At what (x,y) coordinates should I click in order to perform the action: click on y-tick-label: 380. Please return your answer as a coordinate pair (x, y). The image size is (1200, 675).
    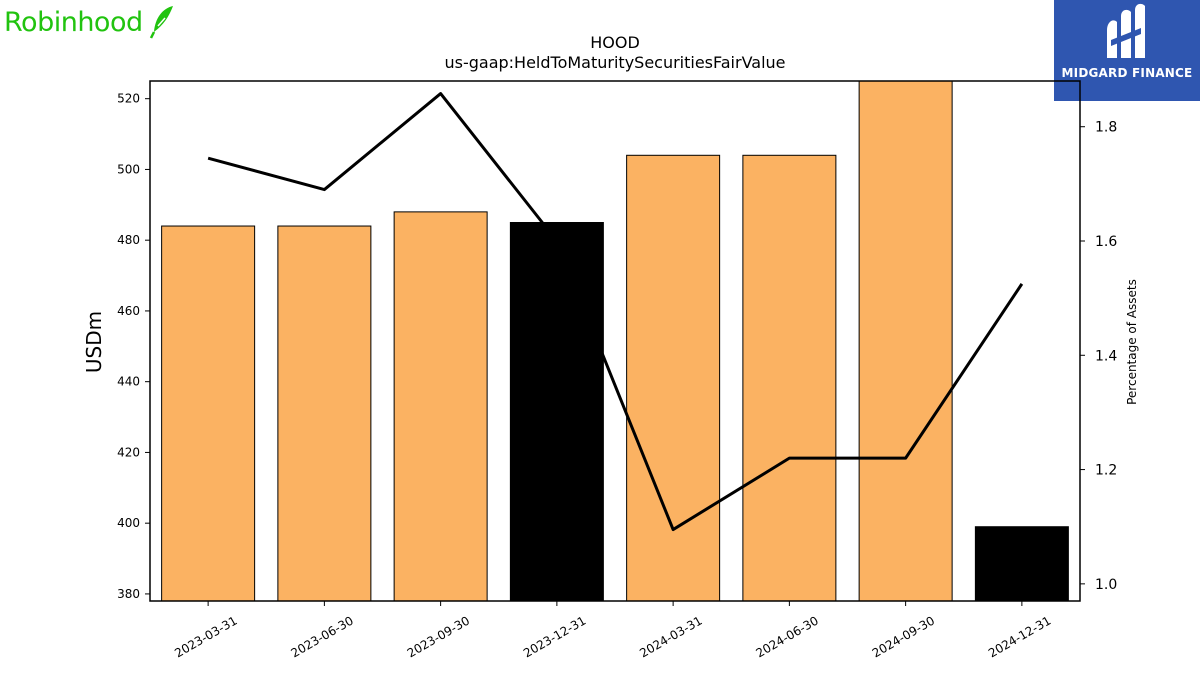
    Looking at the image, I should click on (128, 594).